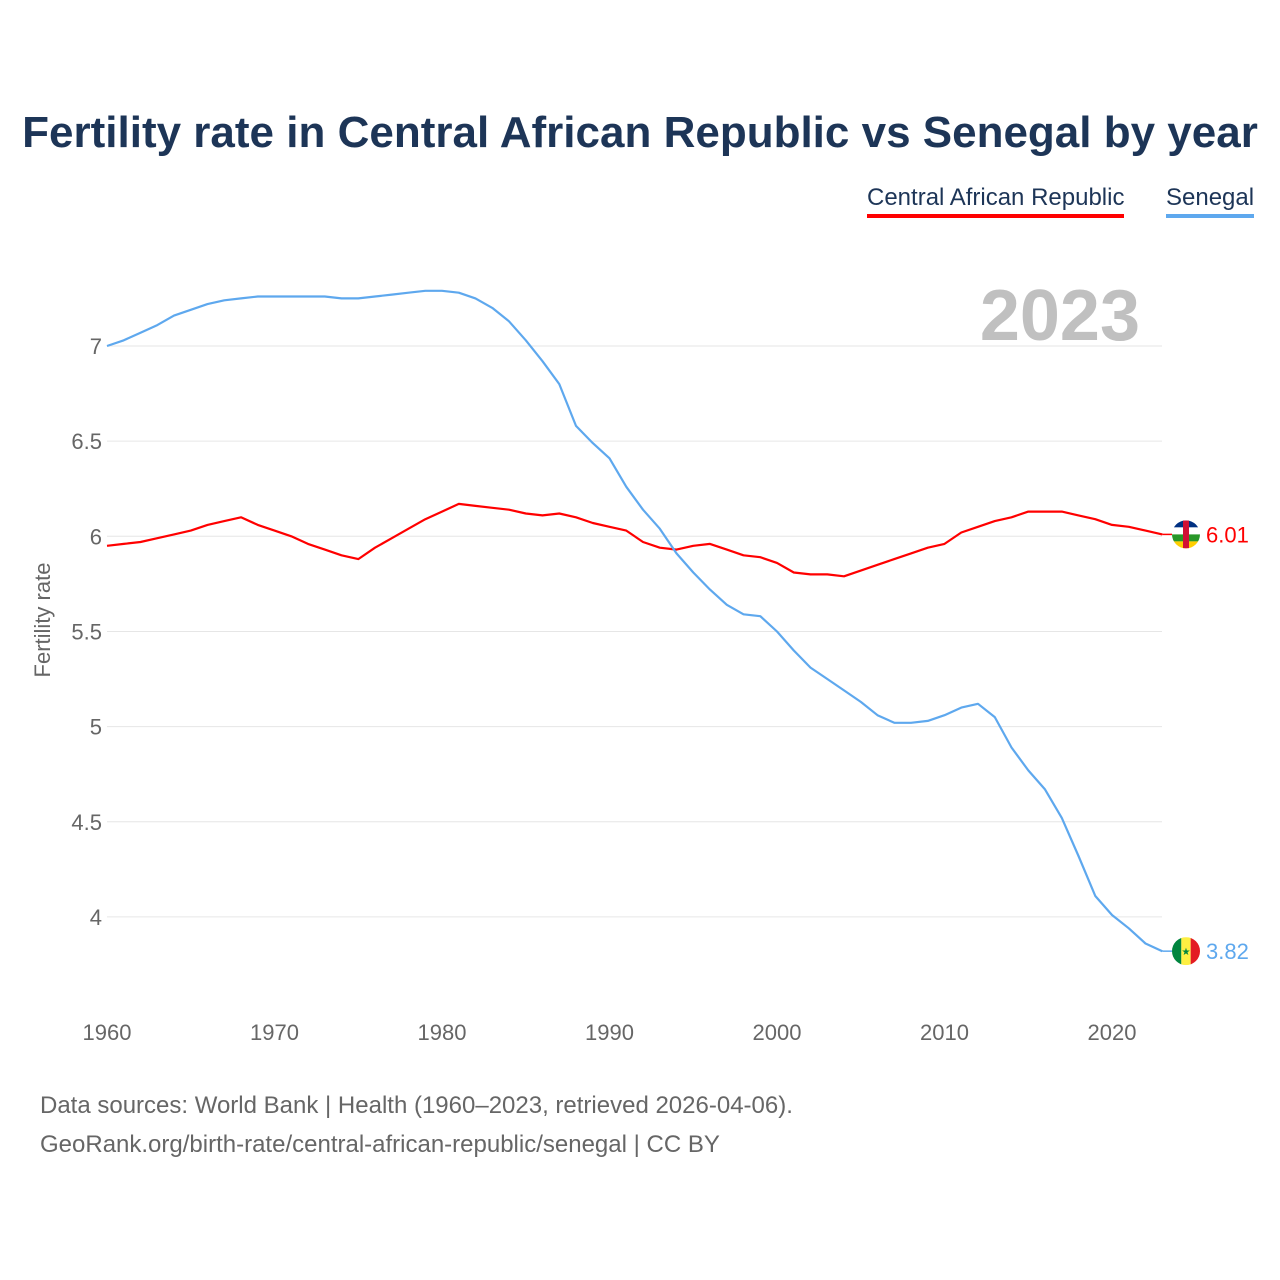 This screenshot has height=1280, width=1280. I want to click on x-tick-label: 2010, so click(944, 1032).